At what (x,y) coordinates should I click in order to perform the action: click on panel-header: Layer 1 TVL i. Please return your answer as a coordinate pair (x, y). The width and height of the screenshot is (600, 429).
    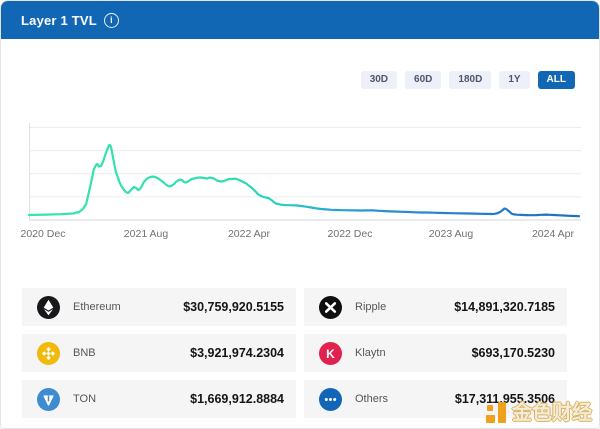
    Looking at the image, I should click on (300, 20).